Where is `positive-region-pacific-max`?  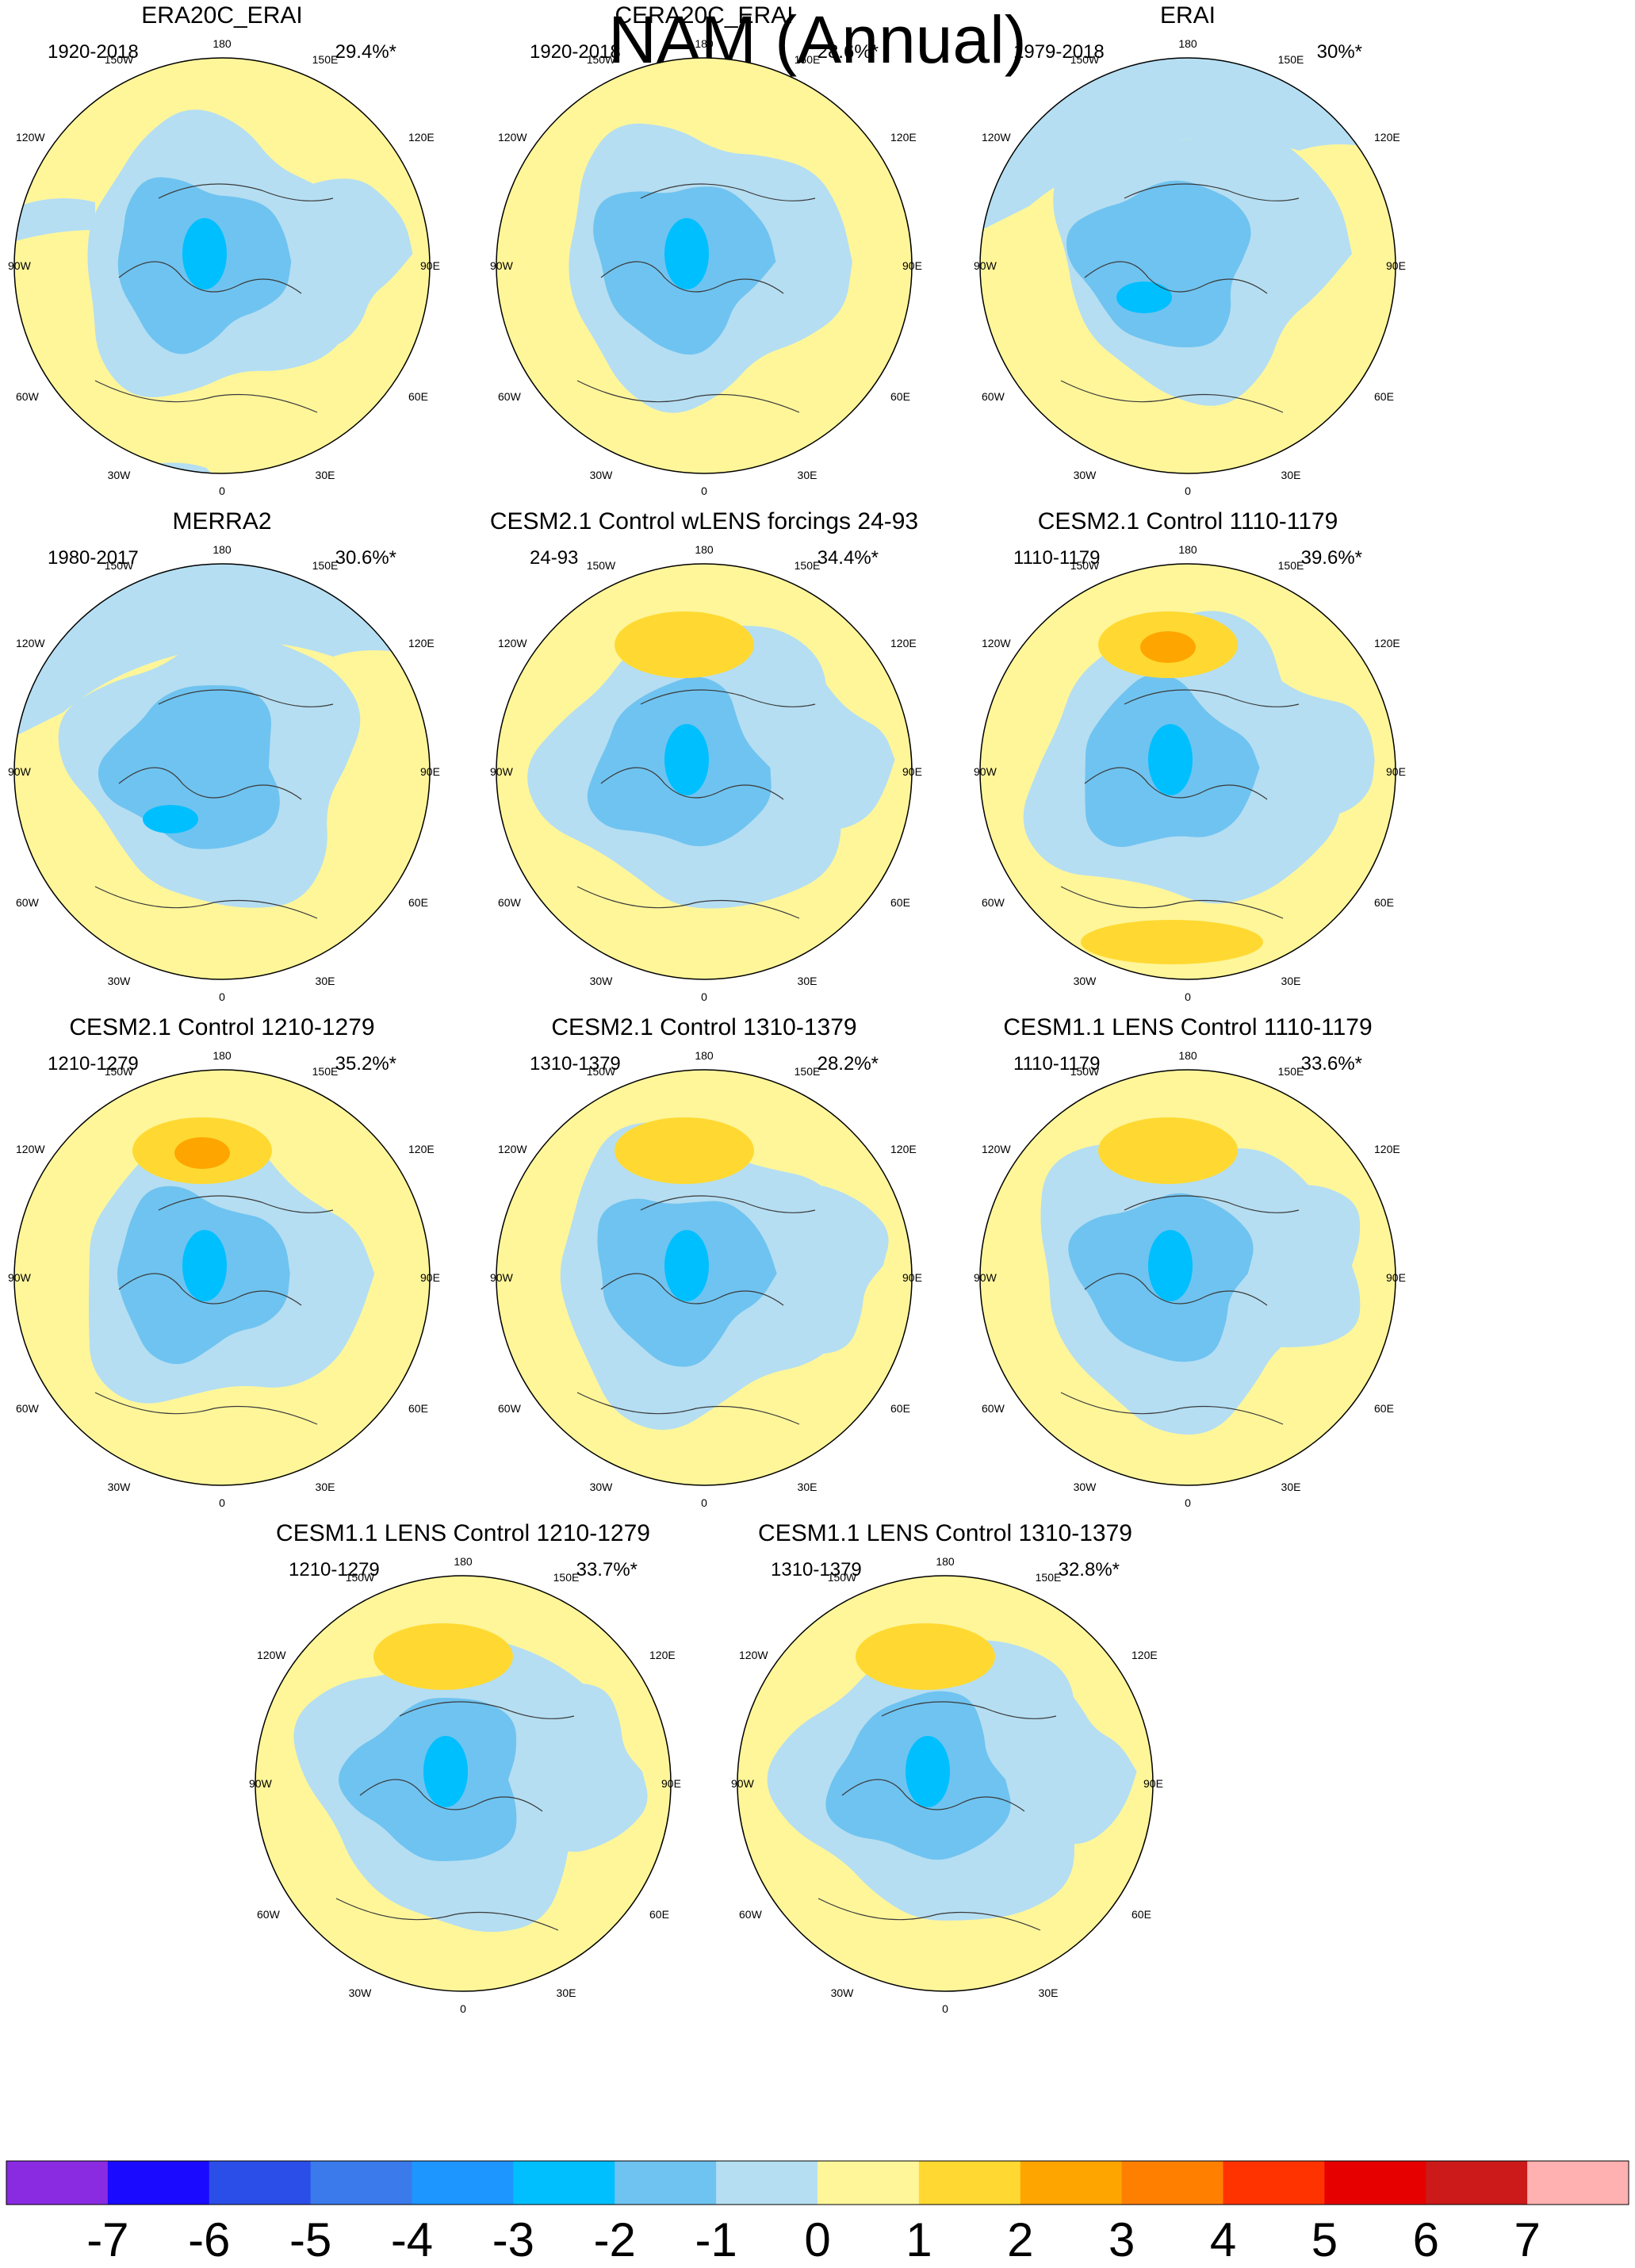 positive-region-pacific-max is located at coordinates (202, 1153).